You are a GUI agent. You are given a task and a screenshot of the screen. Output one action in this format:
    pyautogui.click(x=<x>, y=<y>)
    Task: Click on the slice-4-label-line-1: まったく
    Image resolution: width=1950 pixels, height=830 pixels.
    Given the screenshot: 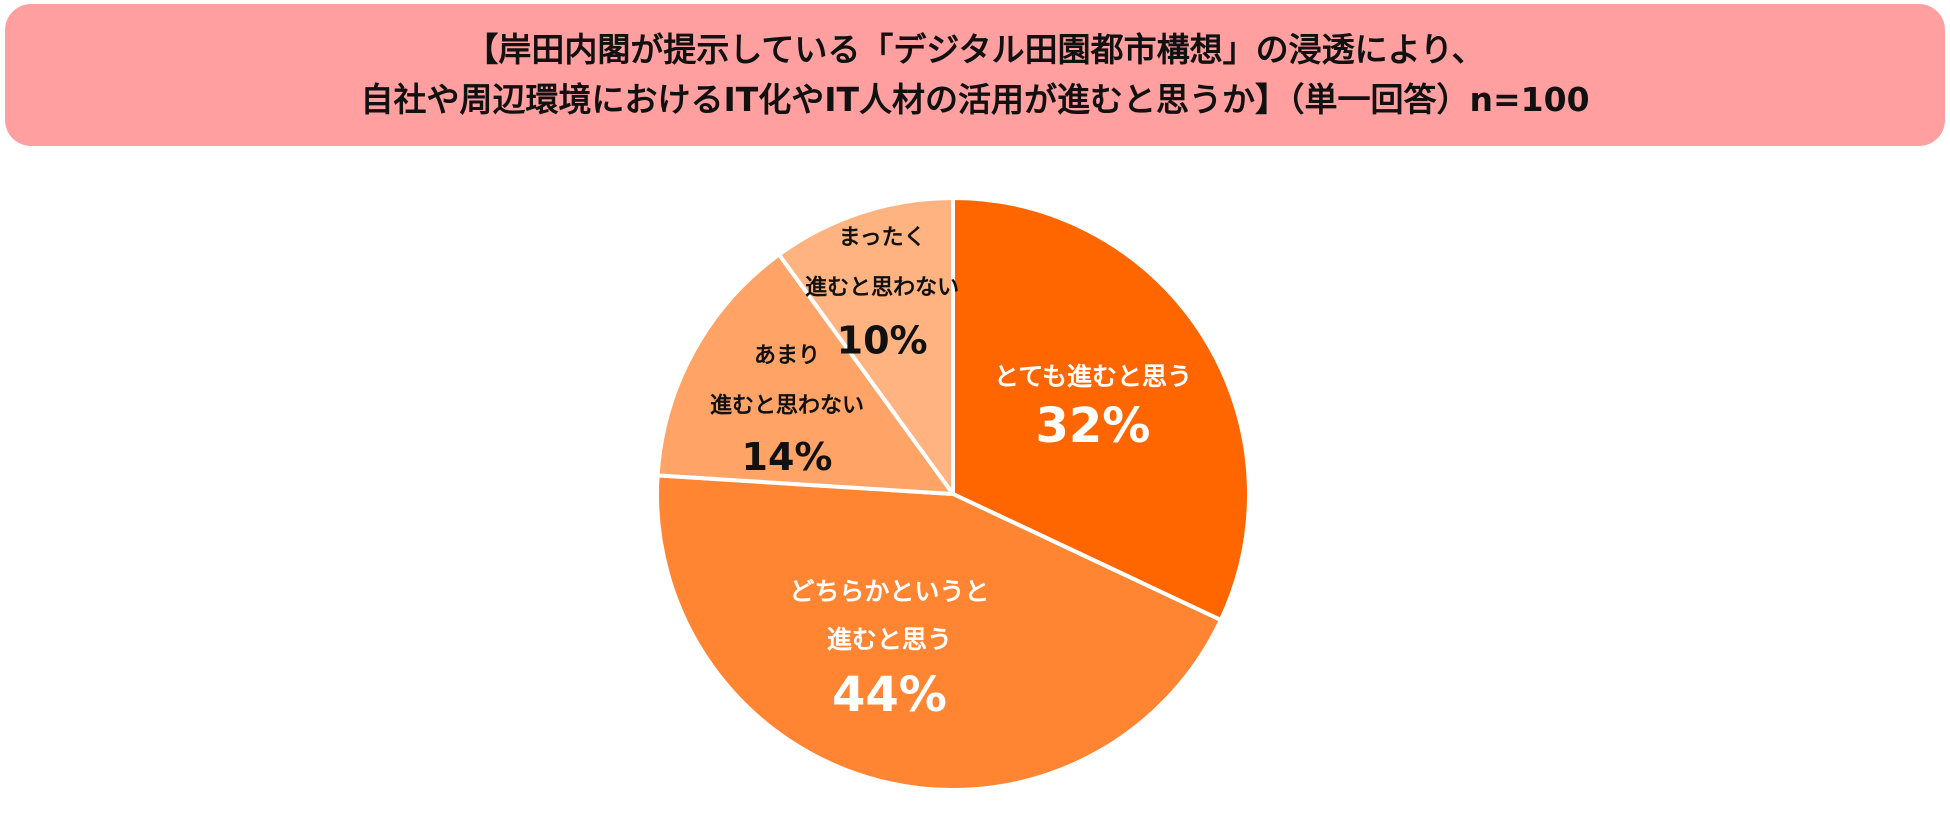 What is the action you would take?
    pyautogui.click(x=882, y=237)
    